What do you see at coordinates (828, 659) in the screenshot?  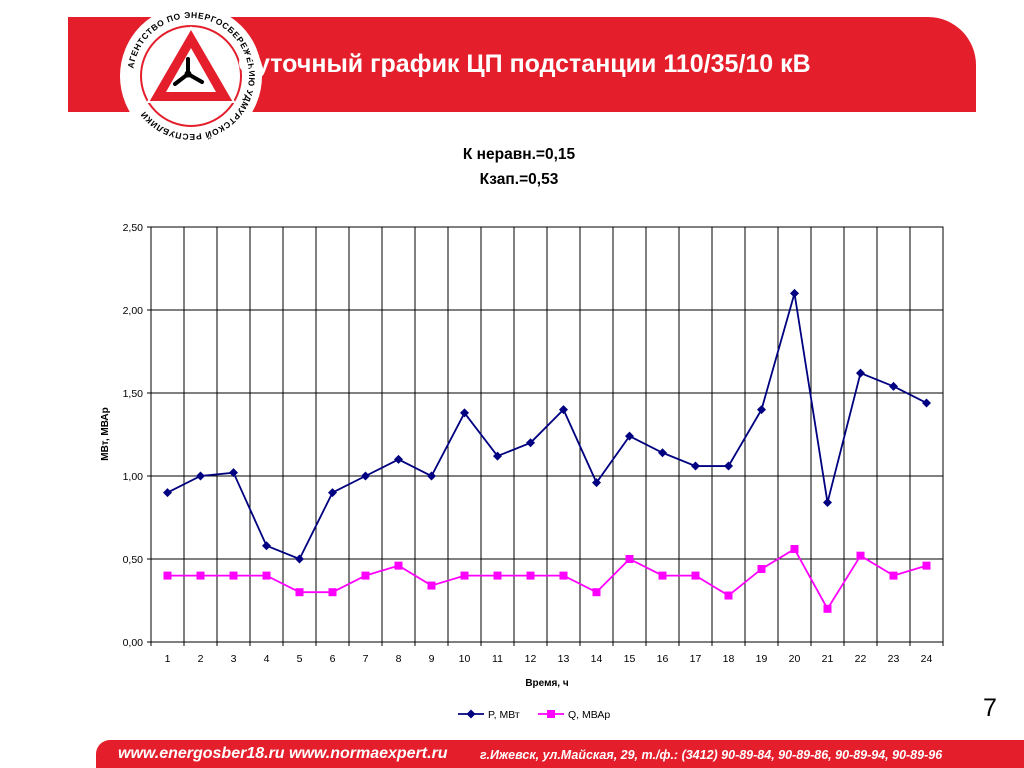 I see `x-tick-label: 21` at bounding box center [828, 659].